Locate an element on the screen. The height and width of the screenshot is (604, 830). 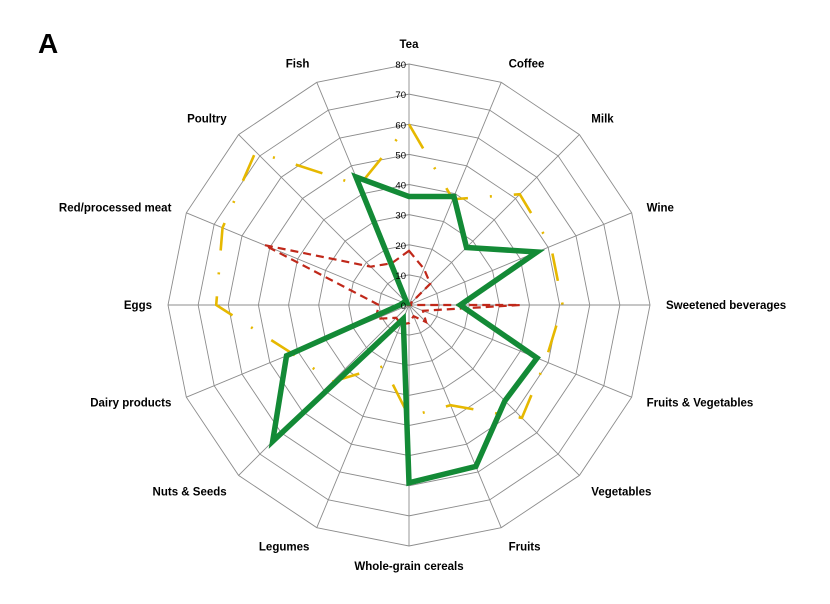
category-label: Milk is located at coordinates (602, 120).